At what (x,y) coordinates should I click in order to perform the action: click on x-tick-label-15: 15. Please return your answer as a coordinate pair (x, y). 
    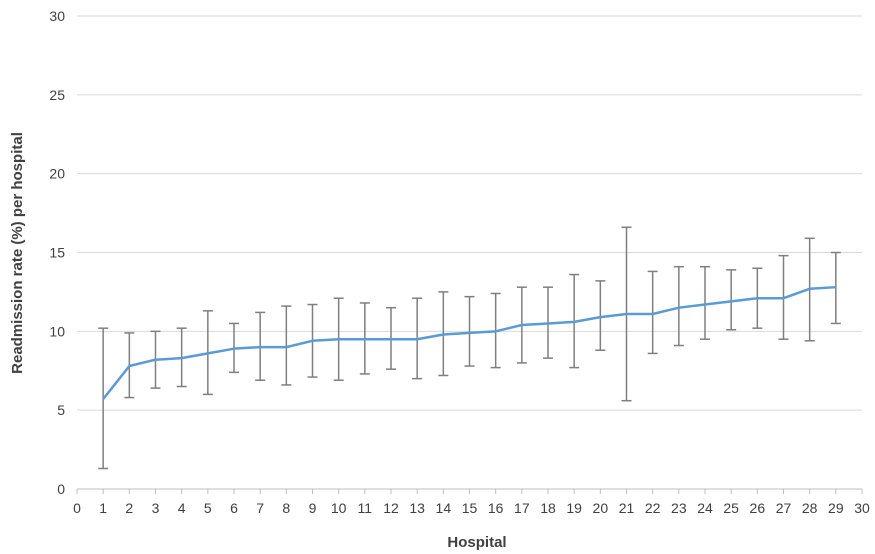
    Looking at the image, I should click on (470, 508).